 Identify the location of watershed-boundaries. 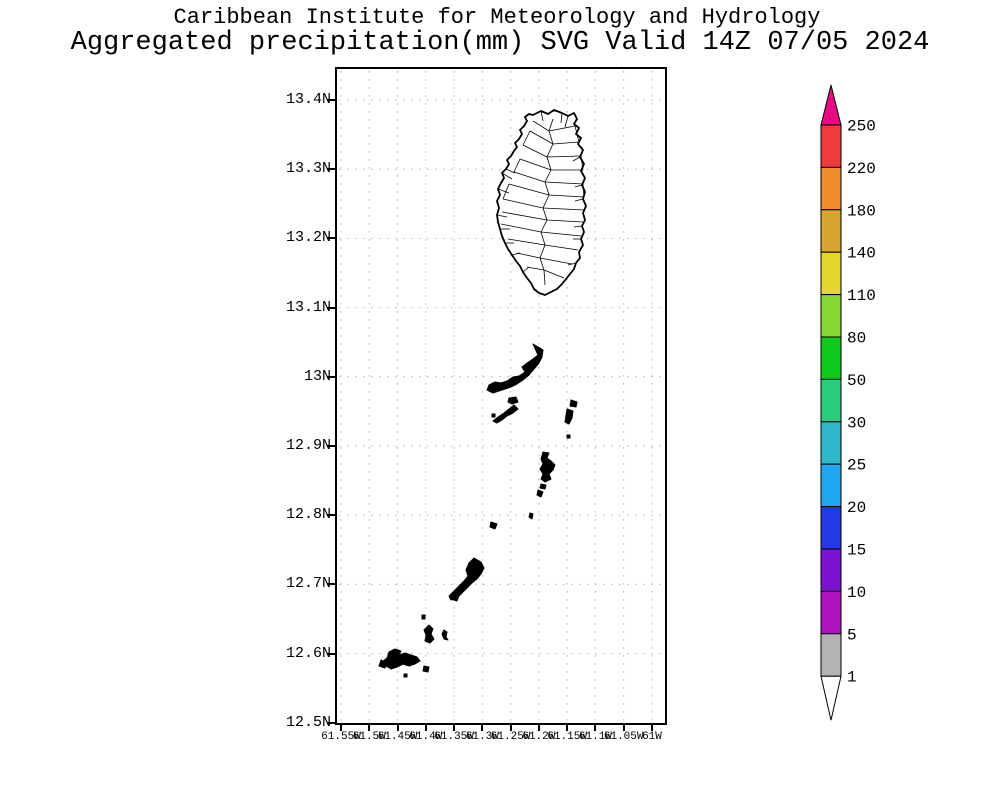
(540, 198).